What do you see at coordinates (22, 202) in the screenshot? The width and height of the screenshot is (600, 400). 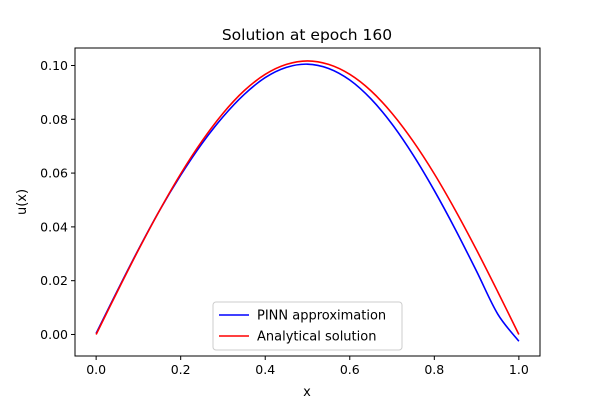 I see `y-axis-label: u(x)` at bounding box center [22, 202].